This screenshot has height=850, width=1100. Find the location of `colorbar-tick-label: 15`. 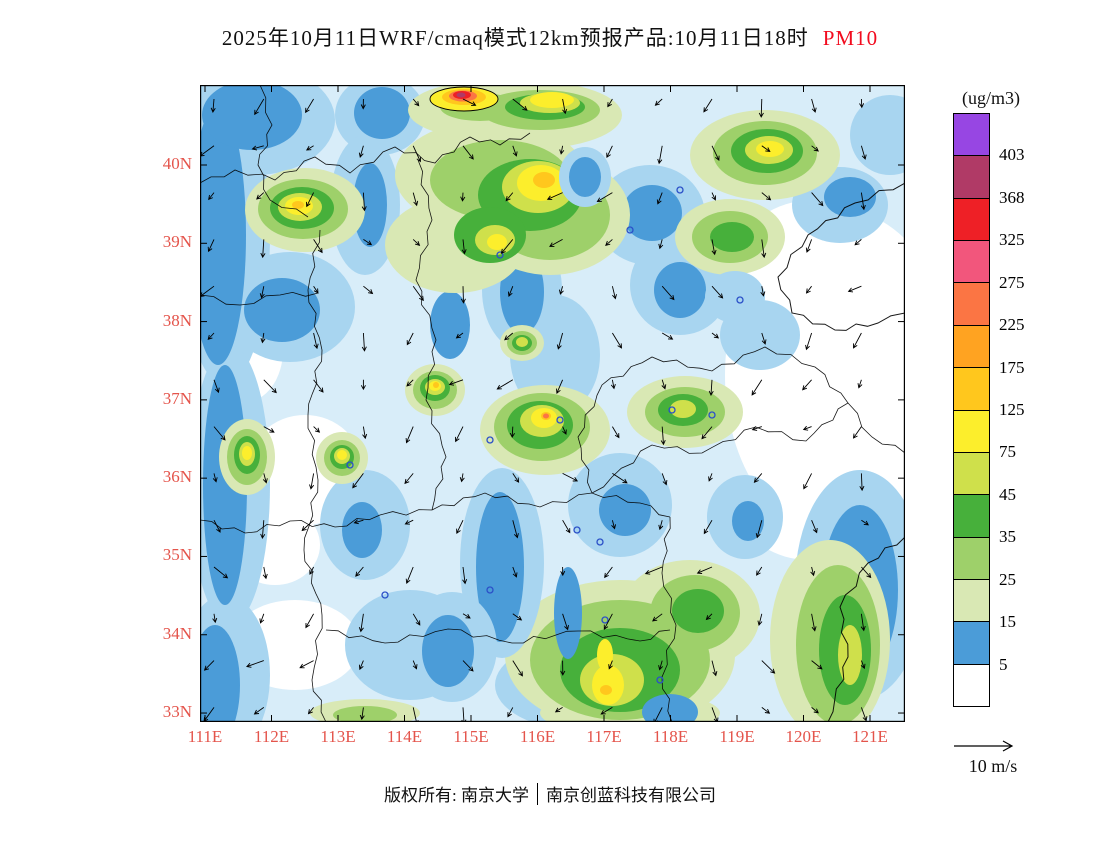

colorbar-tick-label: 15 is located at coordinates (1007, 622).